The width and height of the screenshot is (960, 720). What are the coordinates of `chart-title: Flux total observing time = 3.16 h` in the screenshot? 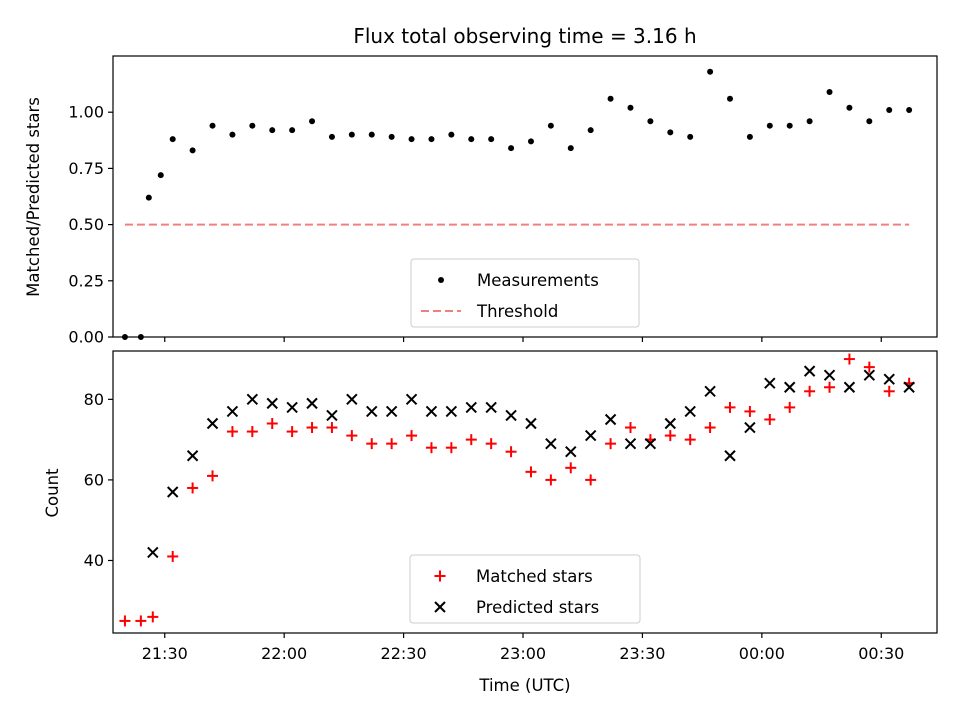 It's located at (524, 36).